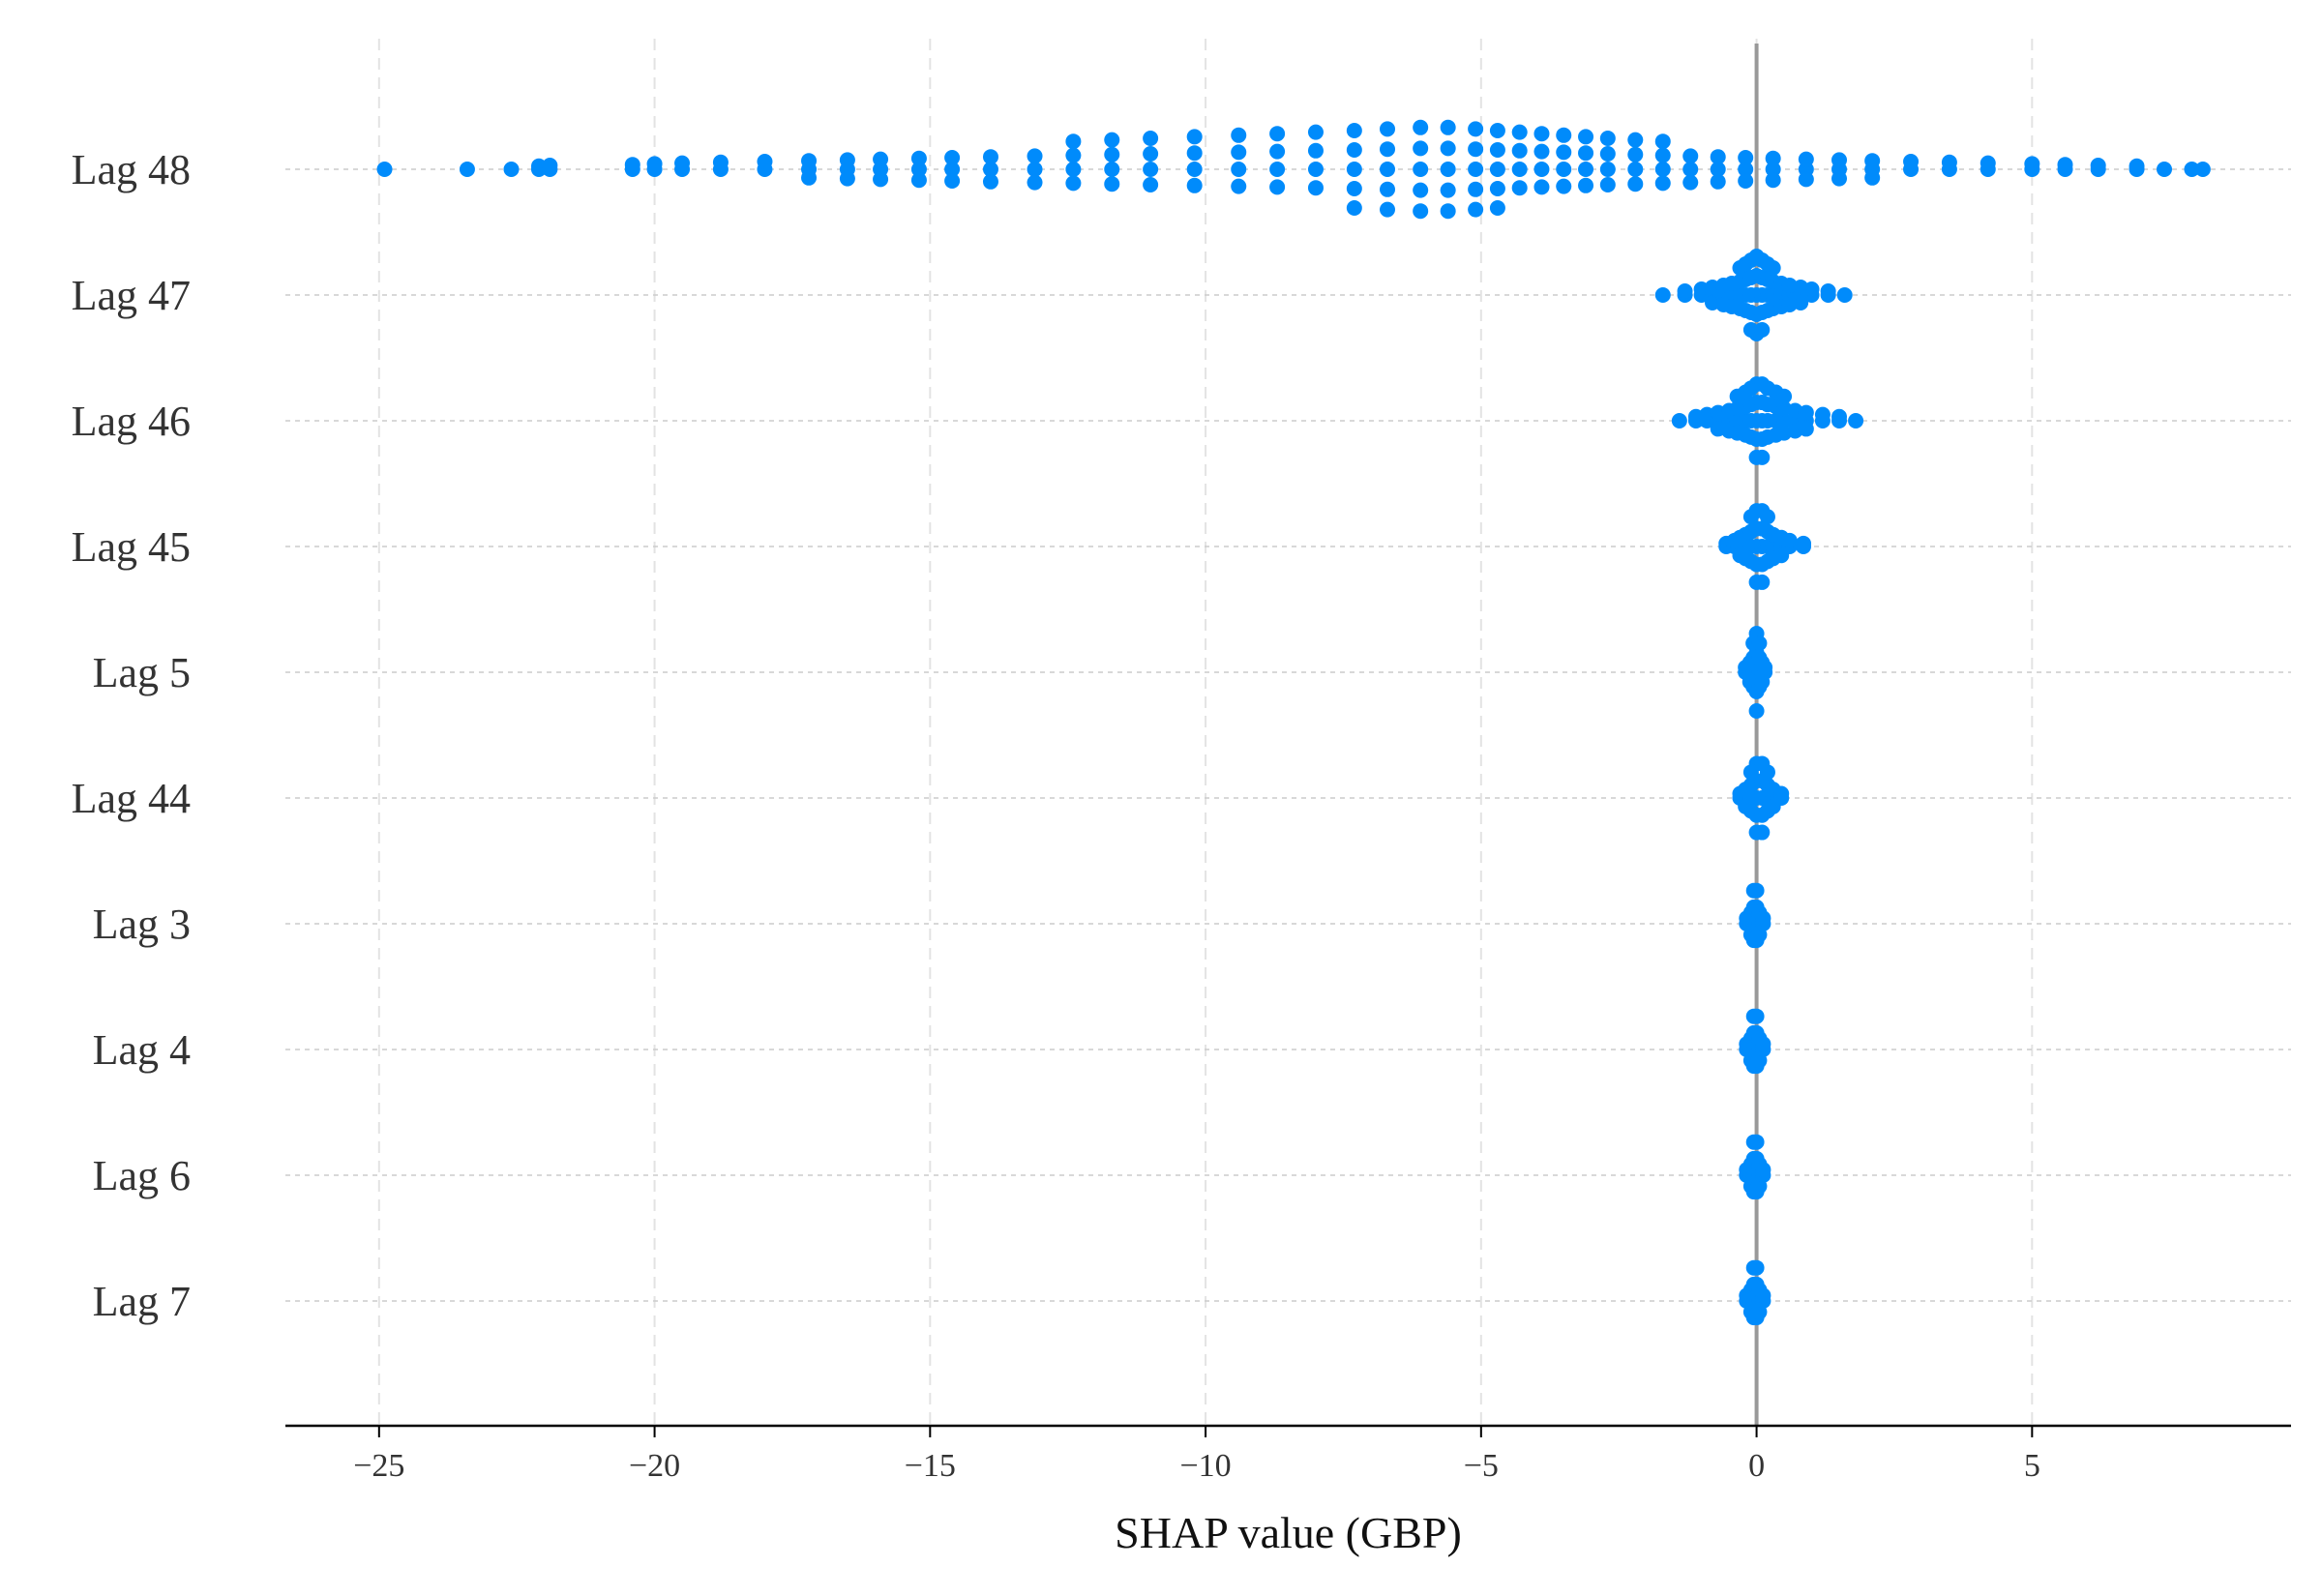 The image size is (2322, 1596). I want to click on feature-label: Lag 4, so click(142, 1050).